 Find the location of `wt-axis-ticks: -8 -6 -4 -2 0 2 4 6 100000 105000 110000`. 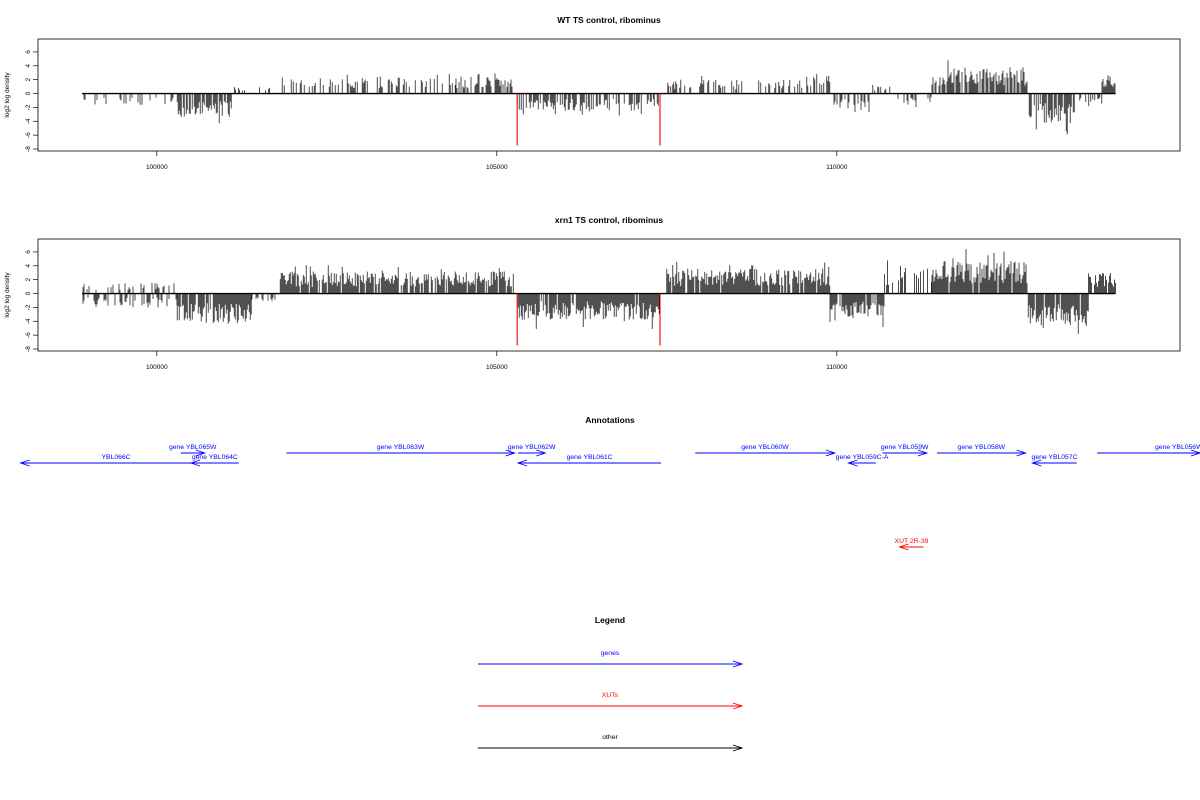

wt-axis-ticks: -8 -6 -4 -2 0 2 4 6 100000 105000 110000 is located at coordinates (436, 110).